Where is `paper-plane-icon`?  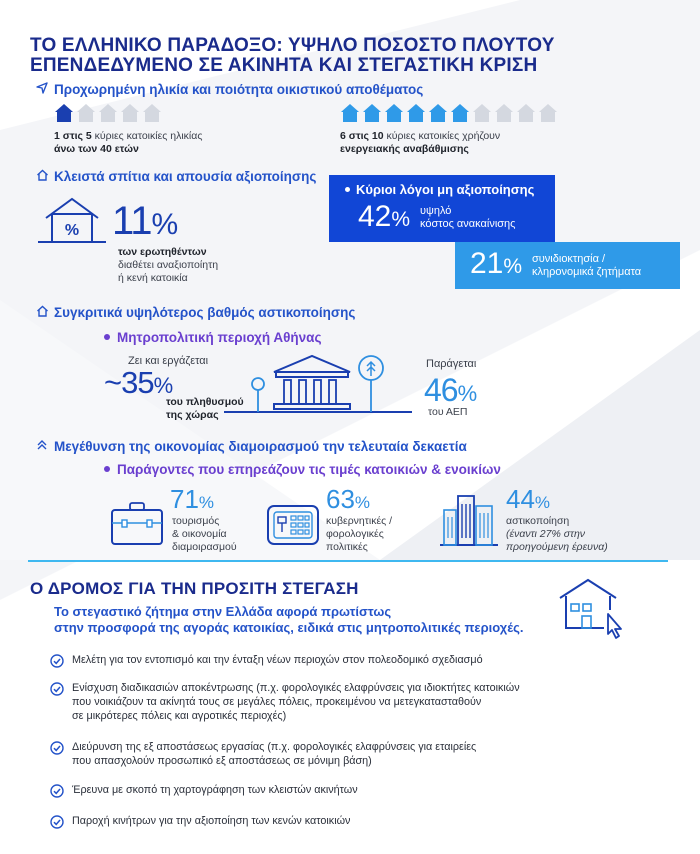 paper-plane-icon is located at coordinates (42, 89).